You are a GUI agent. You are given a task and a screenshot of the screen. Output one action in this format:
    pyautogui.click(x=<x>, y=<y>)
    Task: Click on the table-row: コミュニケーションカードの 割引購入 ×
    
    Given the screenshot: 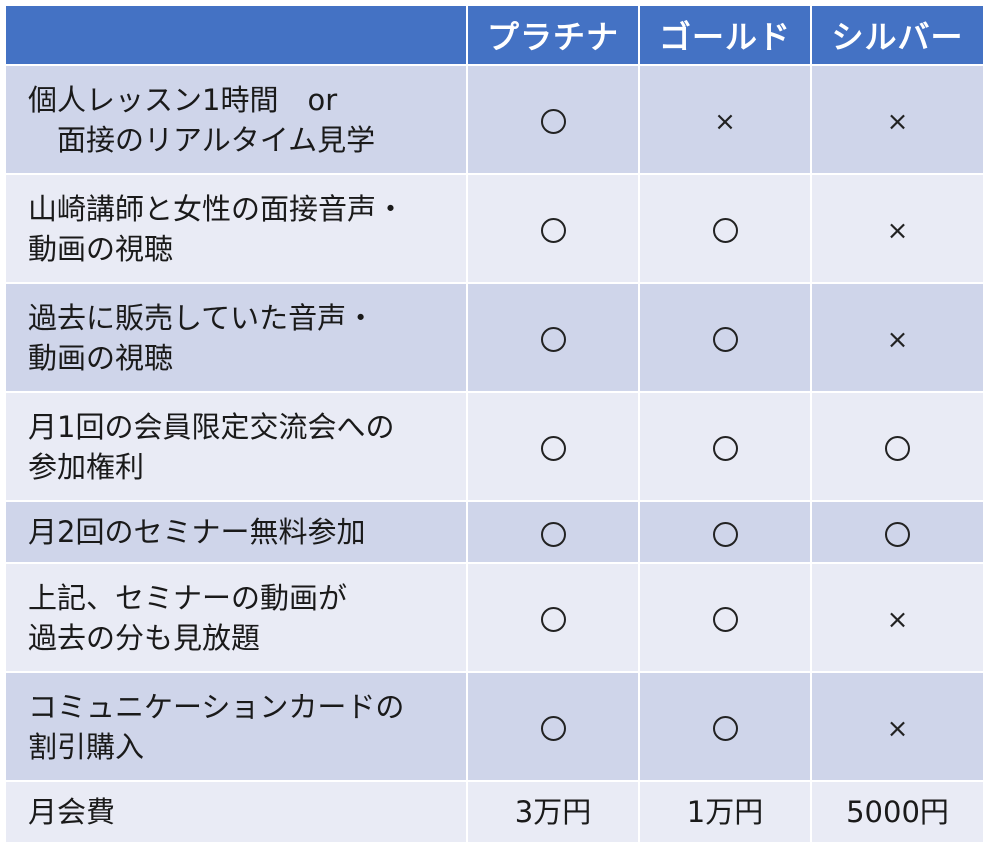 What is the action you would take?
    pyautogui.click(x=494, y=726)
    